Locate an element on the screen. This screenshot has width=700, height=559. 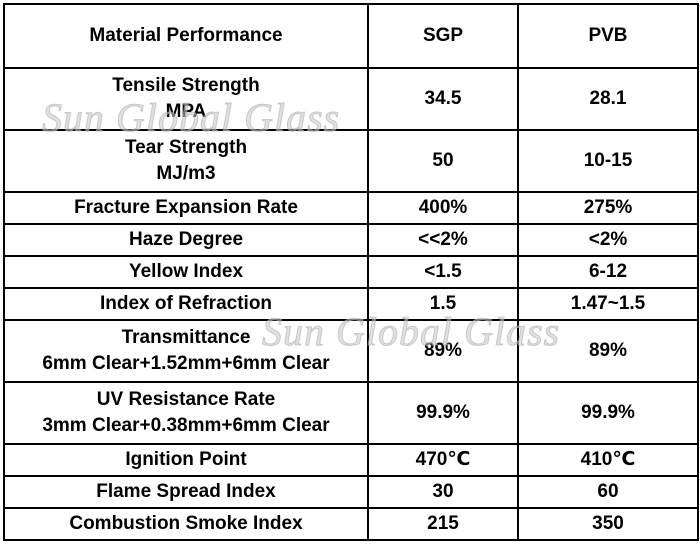
table-row: Tensile Strength MPA 34.5 28.1 is located at coordinates (351, 99).